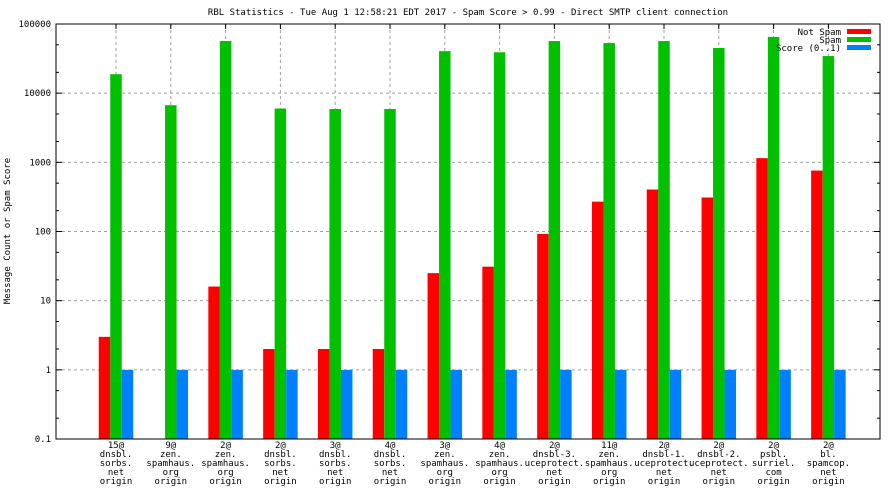  I want to click on x-tick-label: bl., so click(828, 455).